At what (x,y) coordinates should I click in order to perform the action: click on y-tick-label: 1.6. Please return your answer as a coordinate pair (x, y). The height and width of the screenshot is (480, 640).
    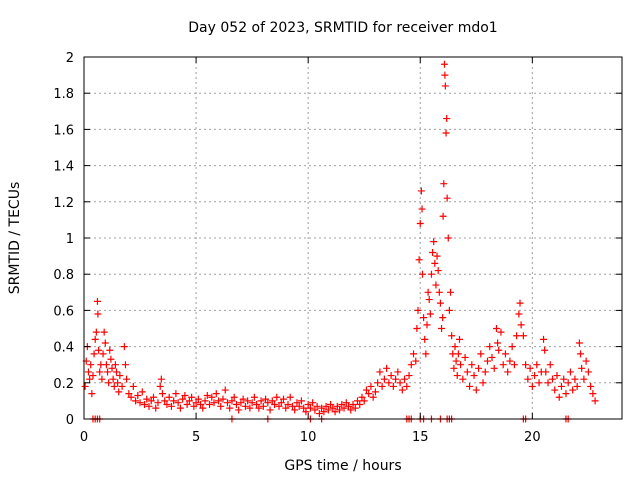
    Looking at the image, I should click on (63, 130).